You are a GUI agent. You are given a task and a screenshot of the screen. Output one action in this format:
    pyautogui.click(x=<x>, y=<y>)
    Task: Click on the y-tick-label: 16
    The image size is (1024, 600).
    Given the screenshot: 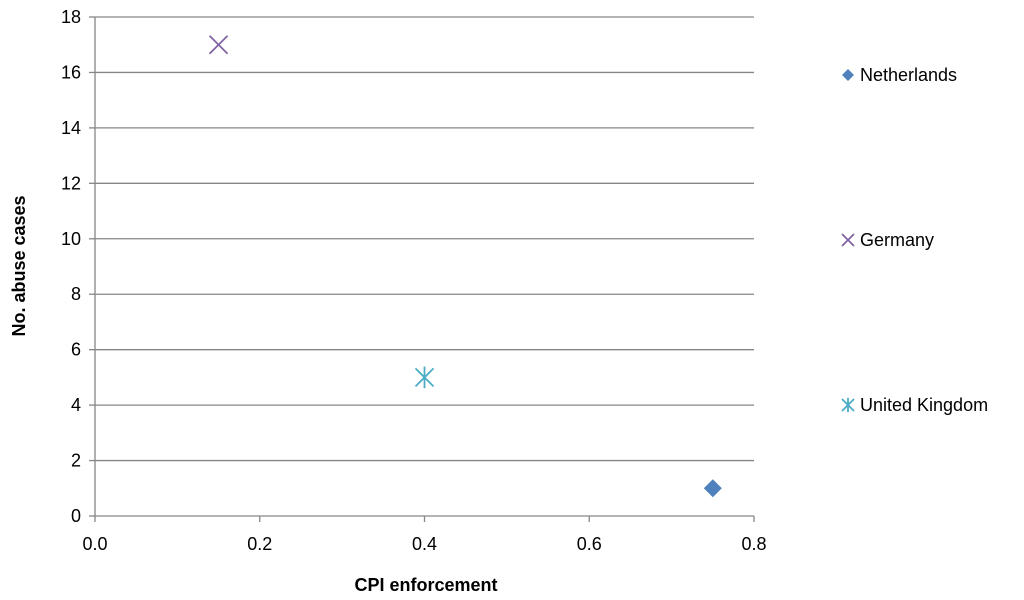 What is the action you would take?
    pyautogui.click(x=71, y=72)
    